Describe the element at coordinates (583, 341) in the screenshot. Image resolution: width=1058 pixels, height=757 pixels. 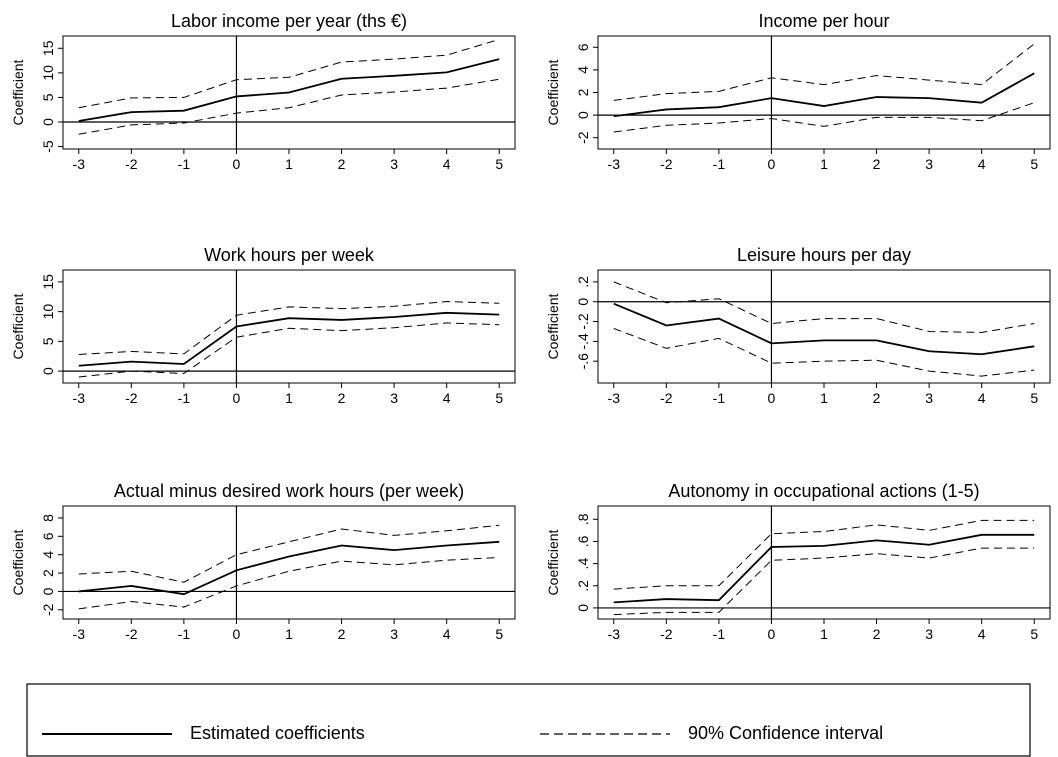
I see `y-tick-label: -.4` at that location.